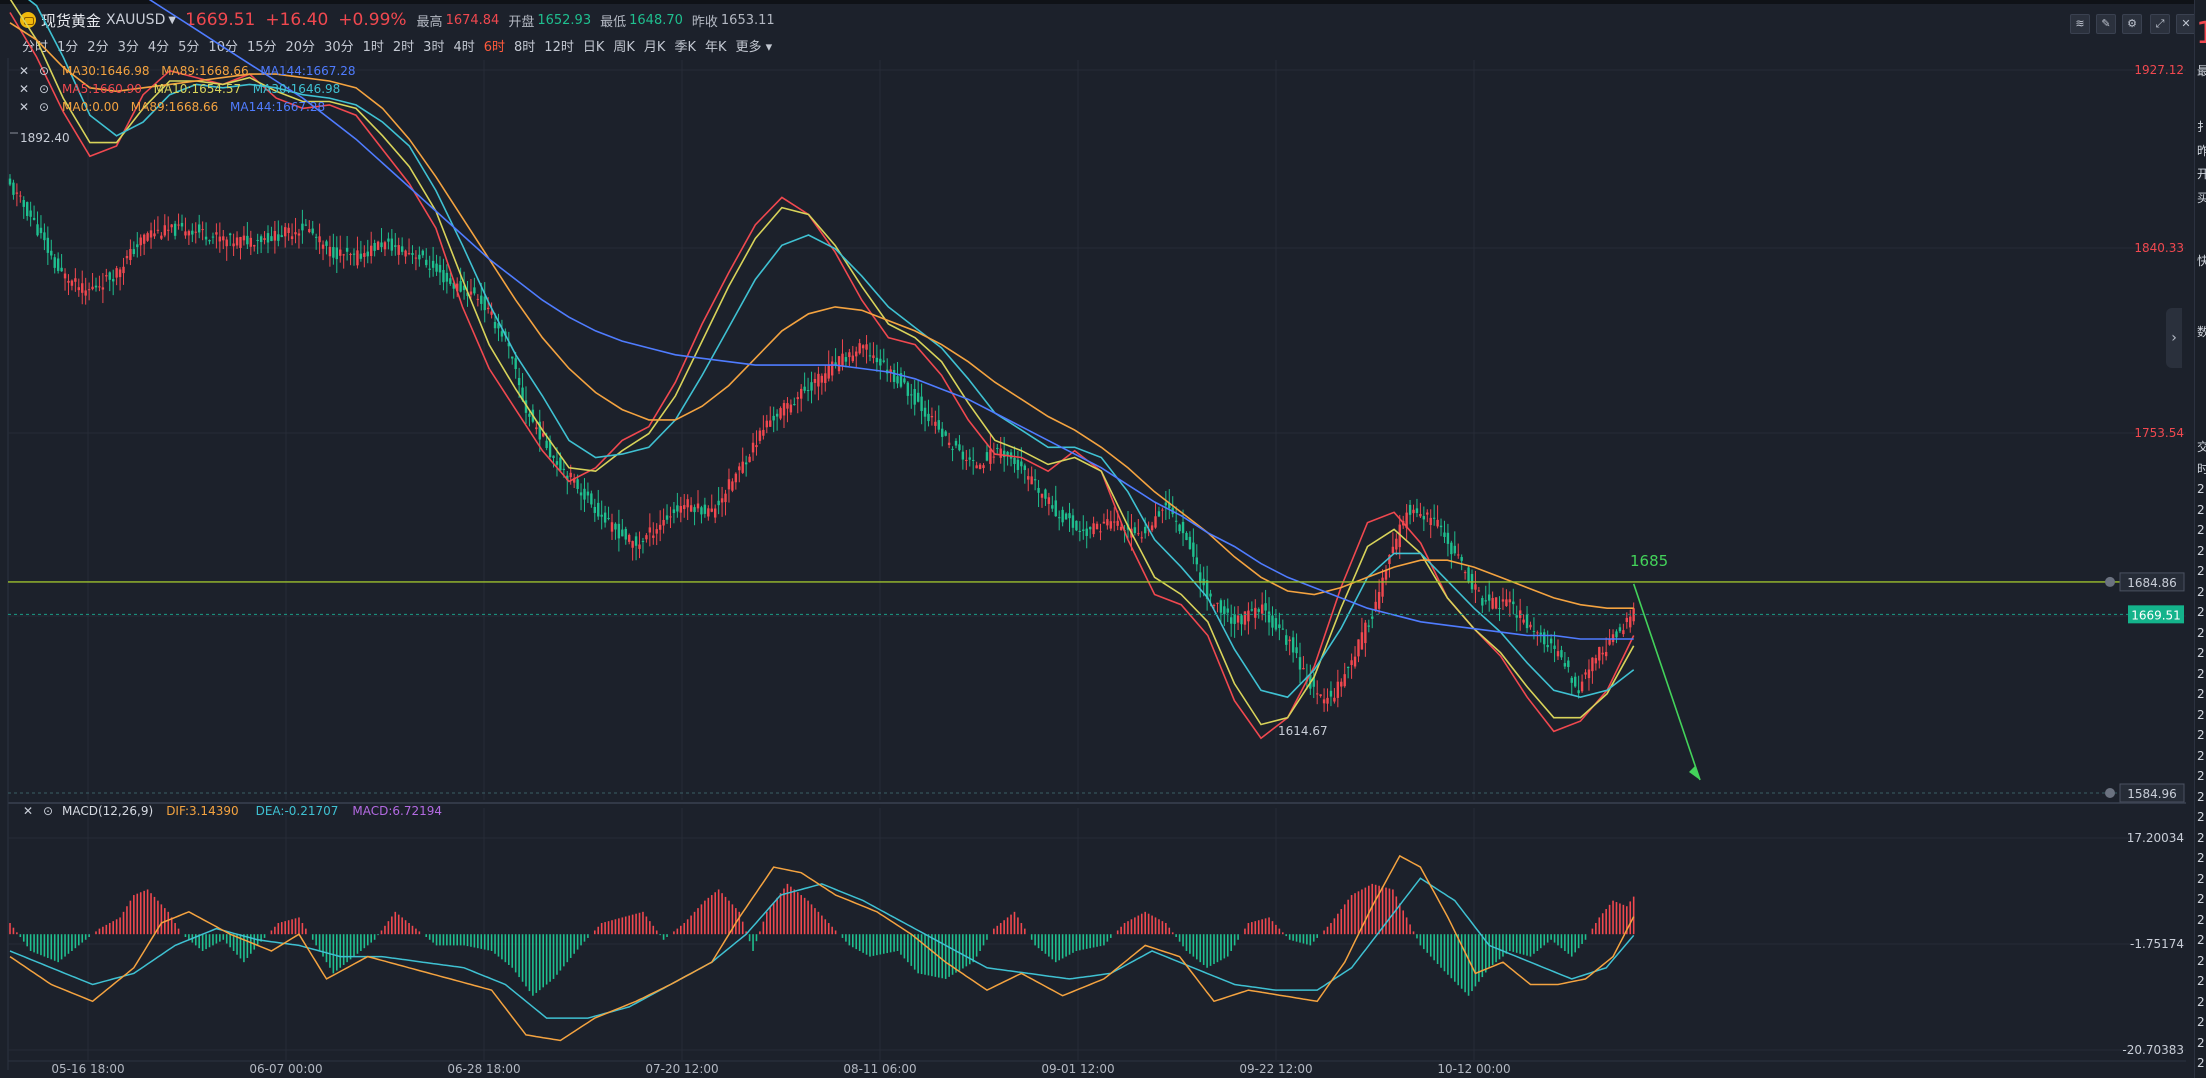  I want to click on chart-type-icon: ≋, so click(2080, 24).